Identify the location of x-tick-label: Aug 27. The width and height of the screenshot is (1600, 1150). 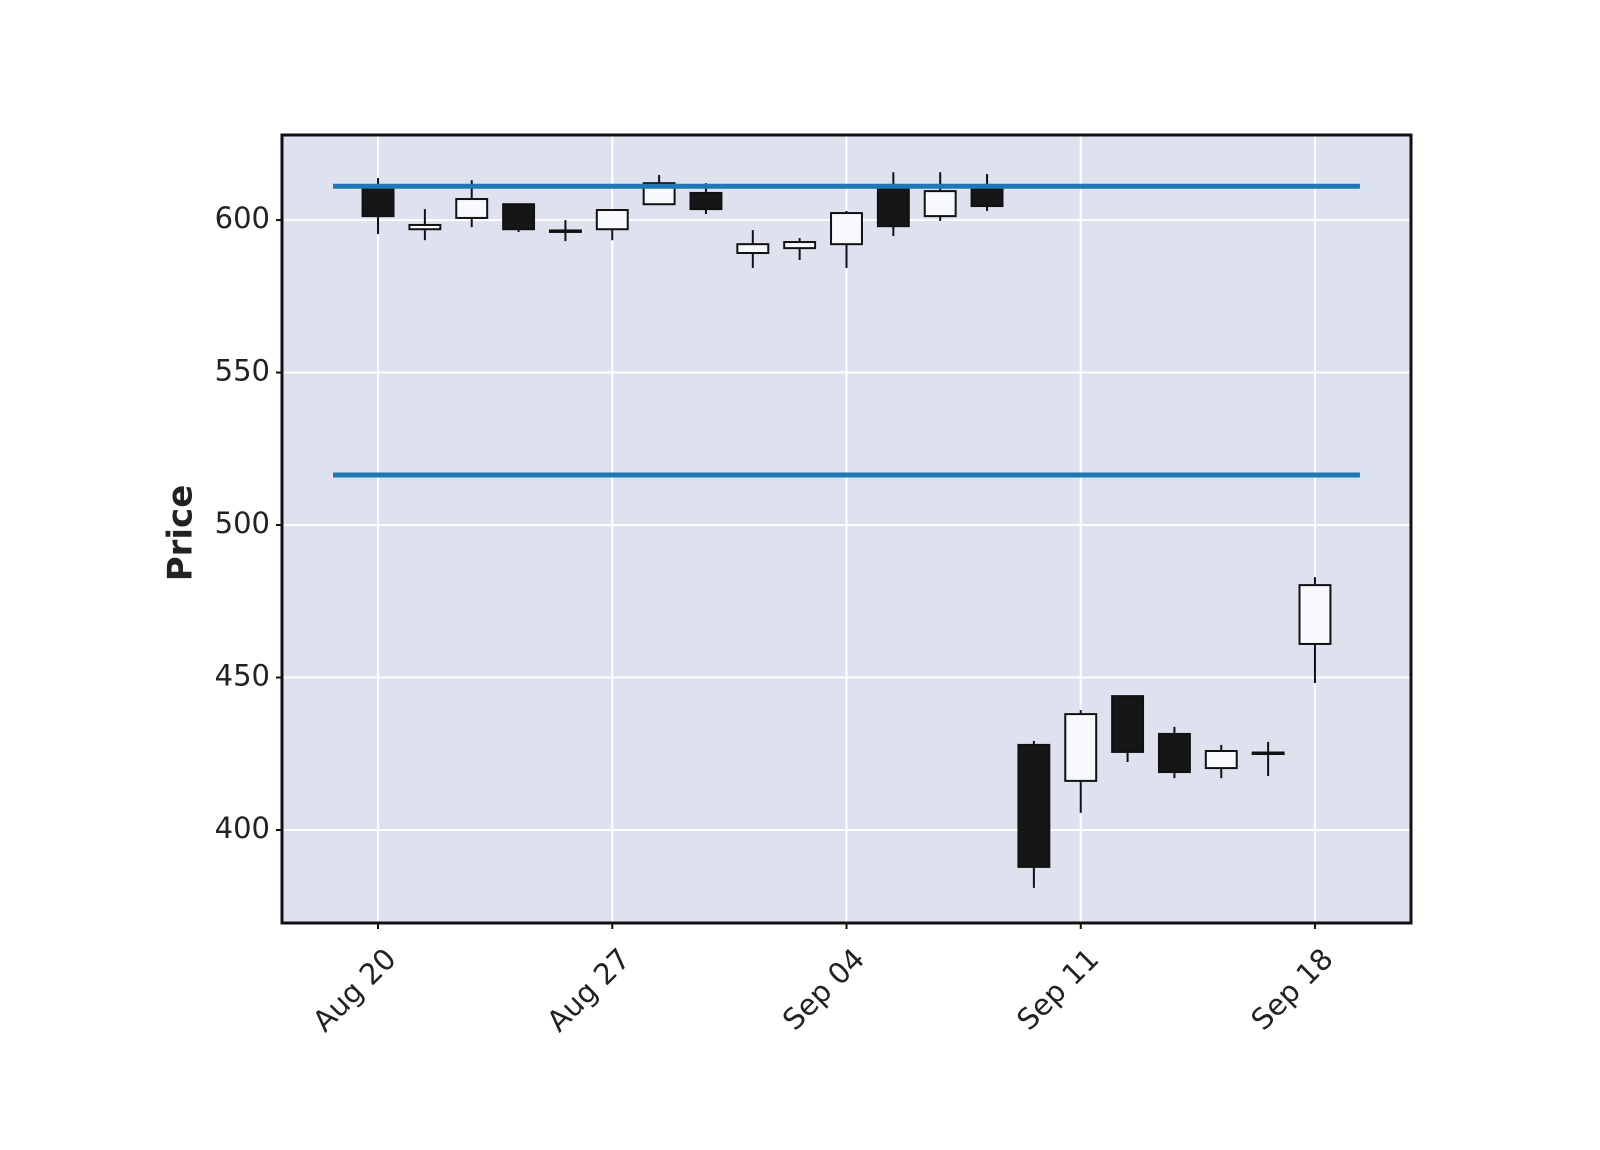
(588, 990).